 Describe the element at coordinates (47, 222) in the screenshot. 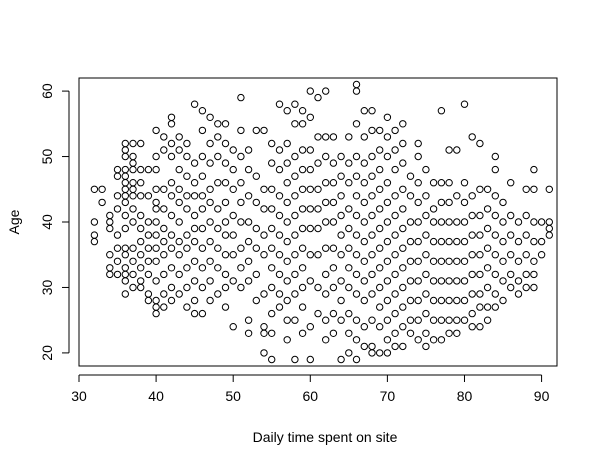

I see `y-tick-label: 40` at that location.